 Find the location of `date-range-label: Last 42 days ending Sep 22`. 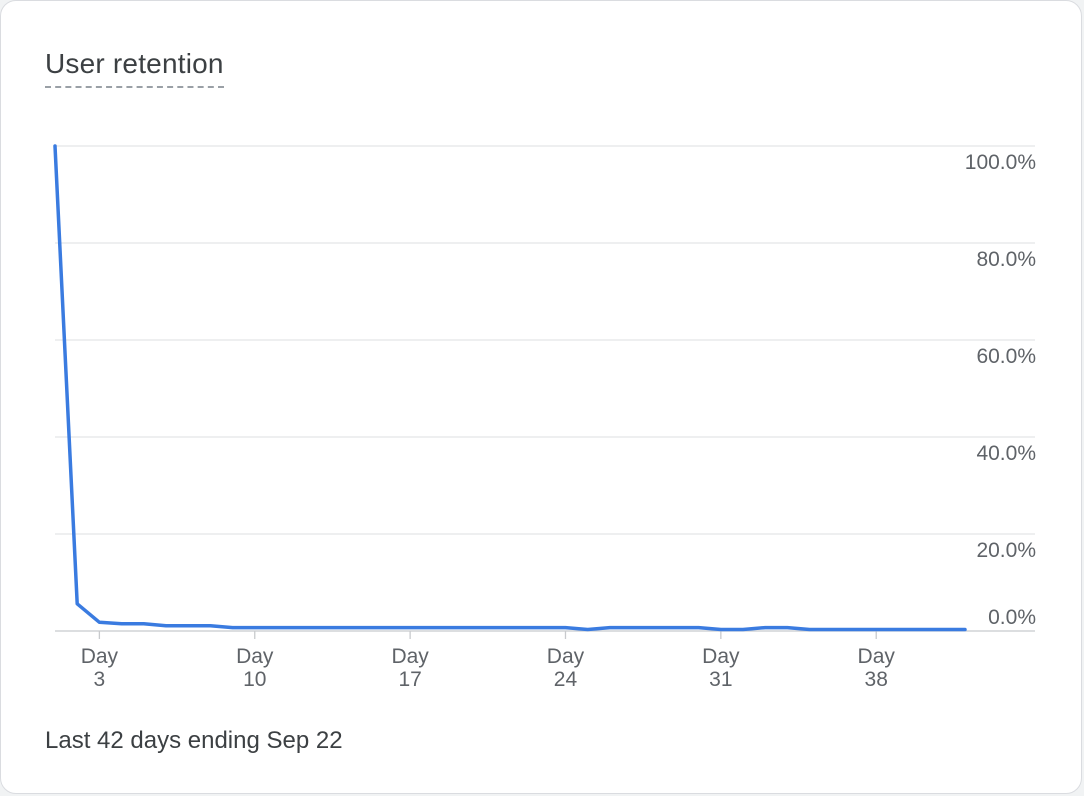

date-range-label: Last 42 days ending Sep 22 is located at coordinates (194, 740).